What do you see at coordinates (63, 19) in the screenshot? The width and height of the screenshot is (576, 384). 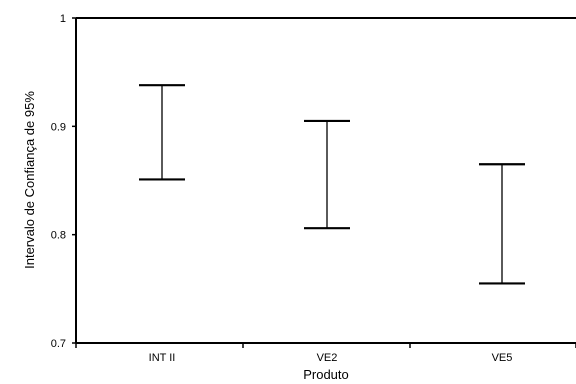 I see `y-tick-label: 1` at bounding box center [63, 19].